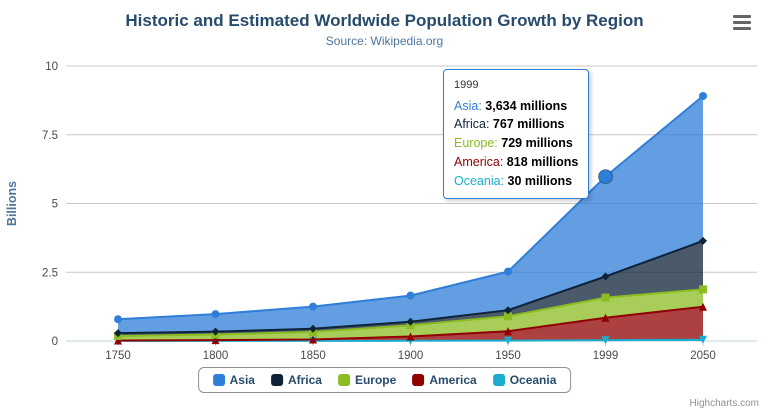 The image size is (769, 416). Describe the element at coordinates (313, 356) in the screenshot. I see `x-tick-label: 1850` at that location.